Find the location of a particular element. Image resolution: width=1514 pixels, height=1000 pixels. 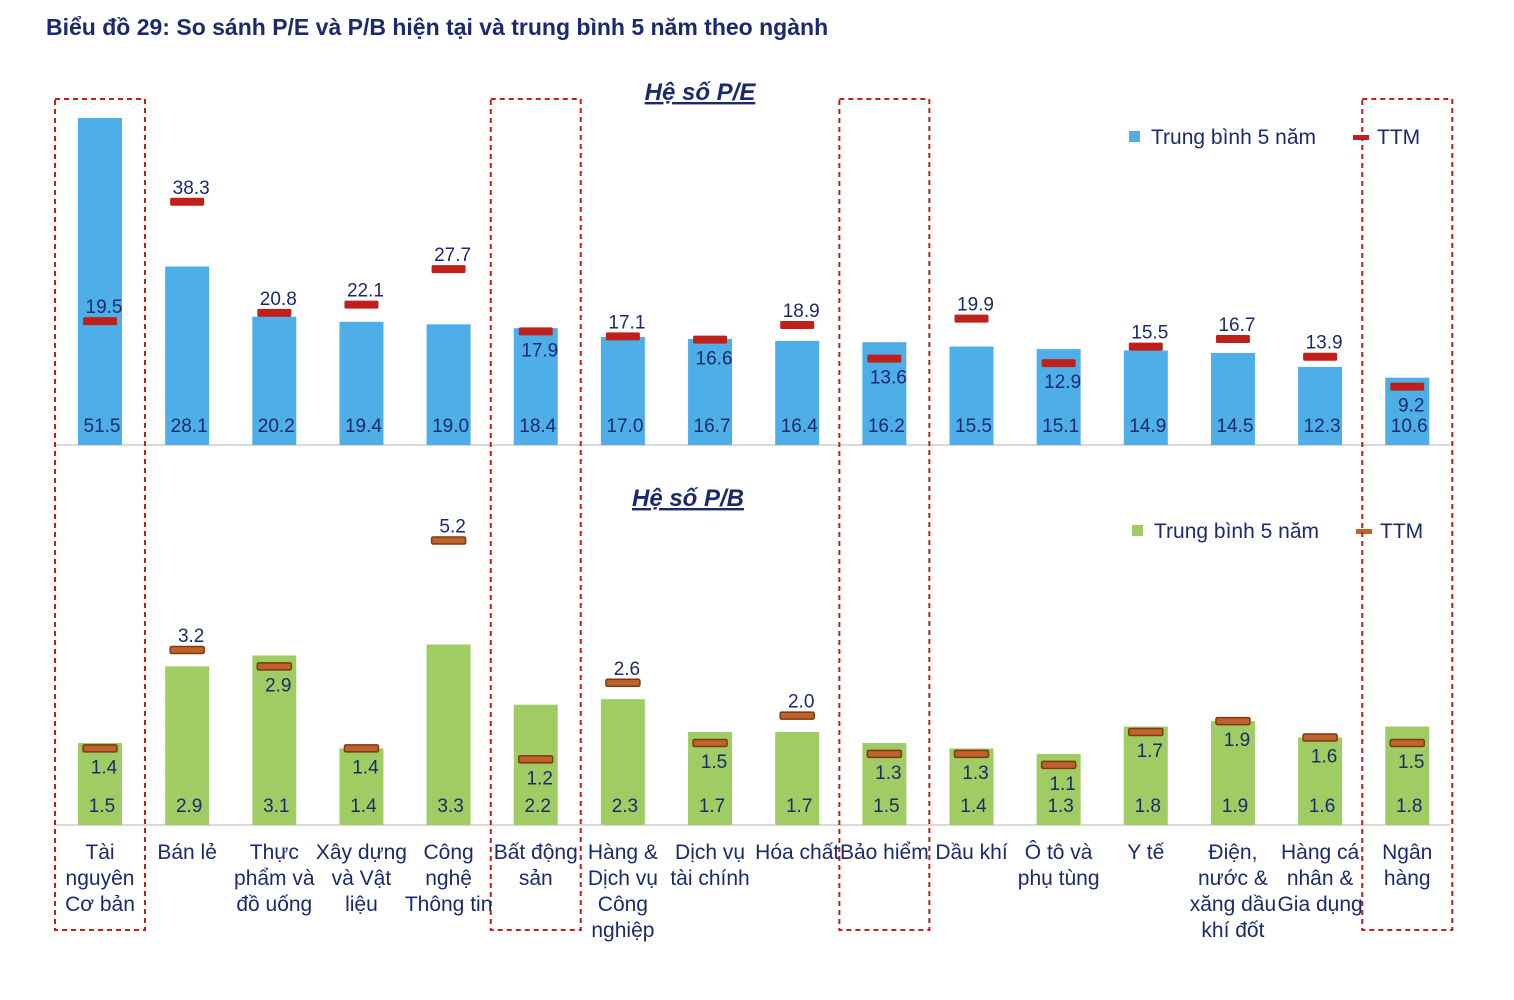

data-label-avg: 19.0 is located at coordinates (450, 426).